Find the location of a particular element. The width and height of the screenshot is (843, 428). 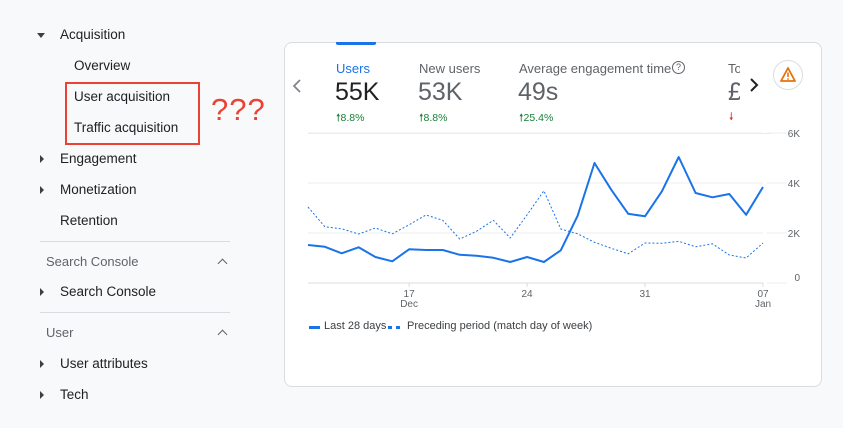

section-title: Search Console is located at coordinates (92, 261).